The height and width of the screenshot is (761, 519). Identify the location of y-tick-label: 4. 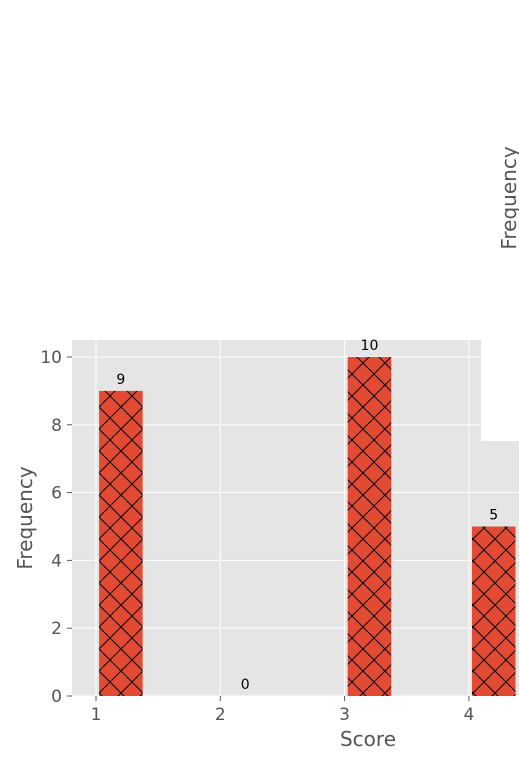
(56, 561).